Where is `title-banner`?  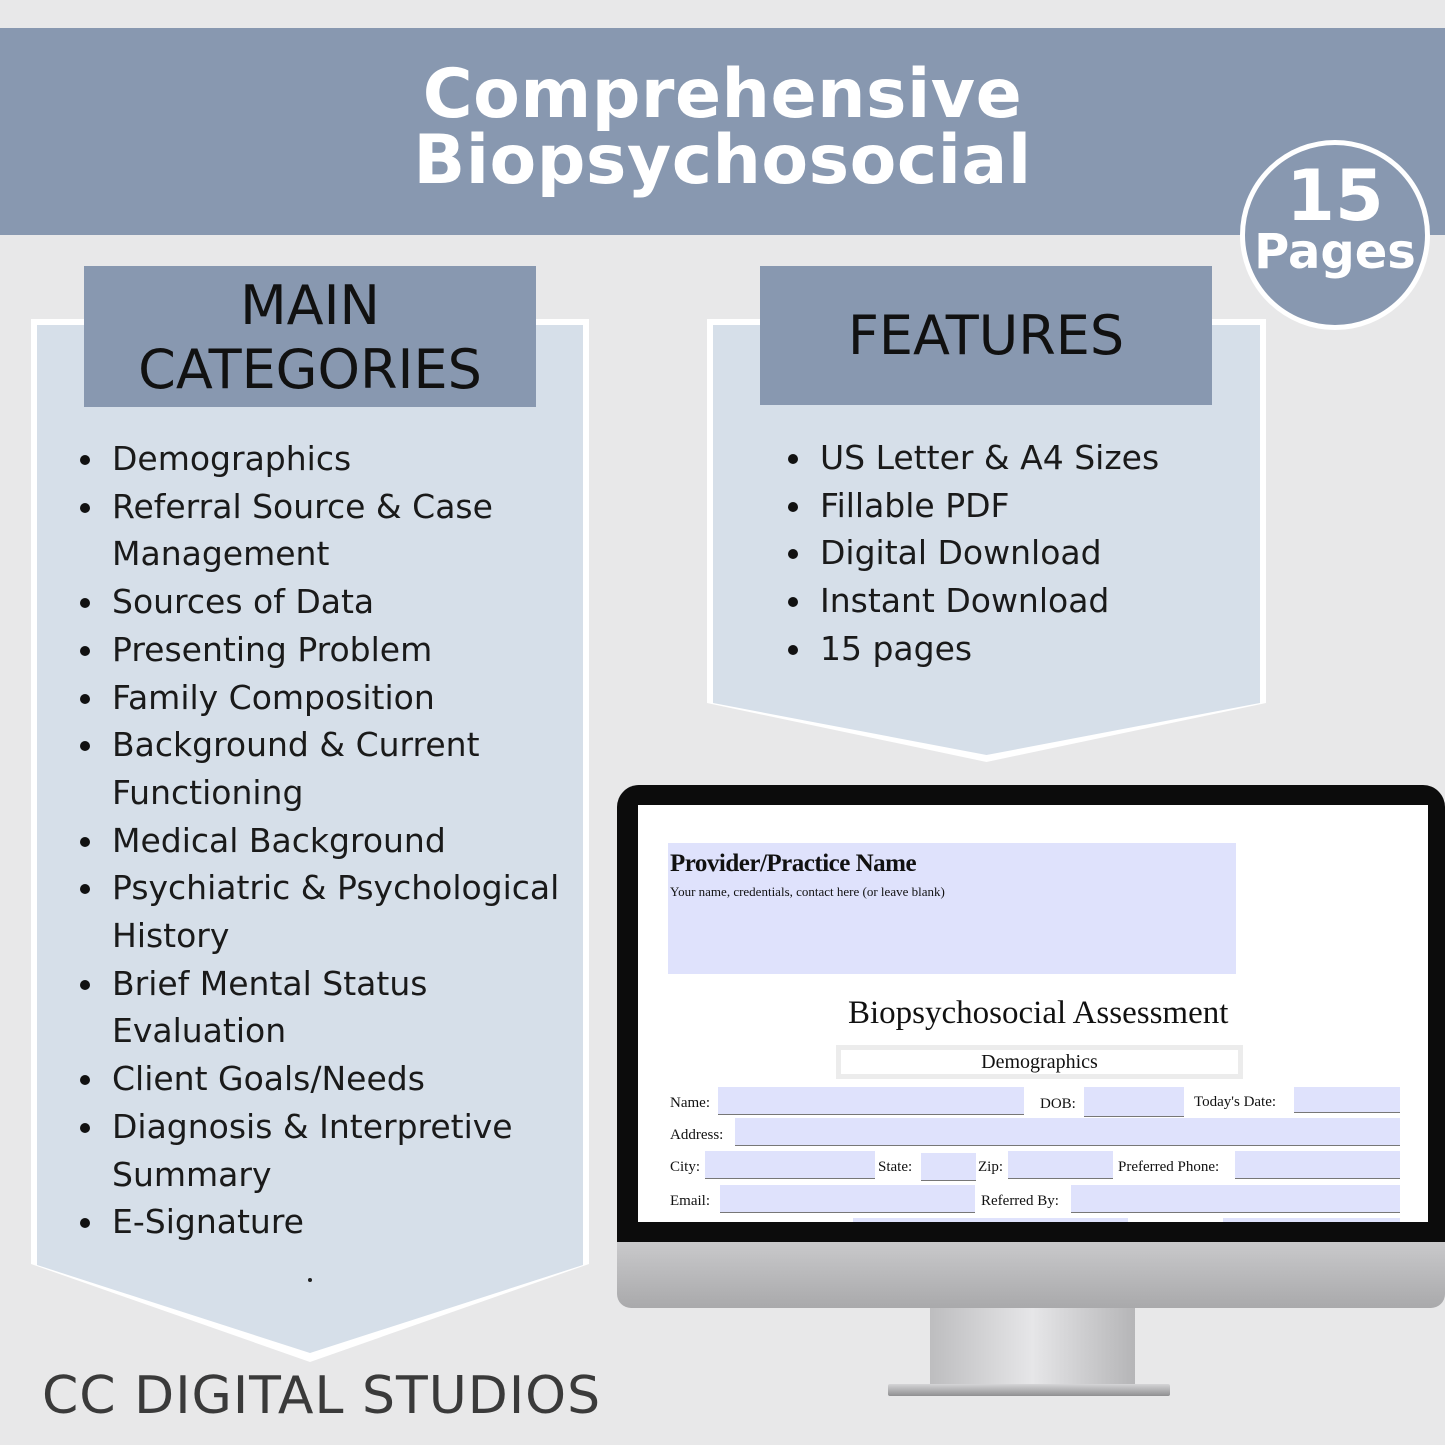
title-banner is located at coordinates (722, 131).